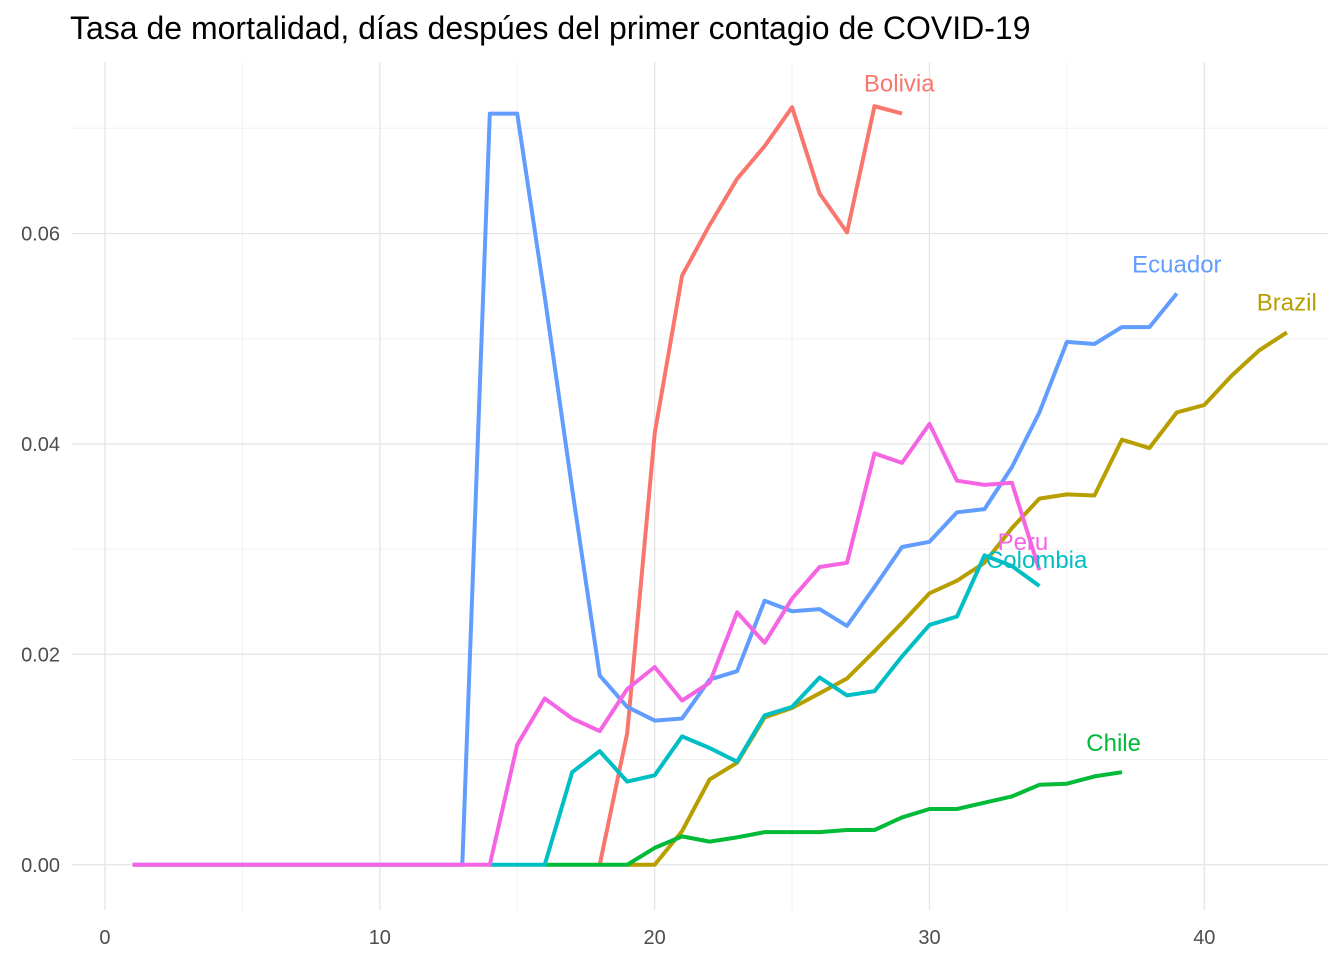 The image size is (1344, 960). Describe the element at coordinates (1037, 560) in the screenshot. I see `series-label-colombia: Colombia` at that location.